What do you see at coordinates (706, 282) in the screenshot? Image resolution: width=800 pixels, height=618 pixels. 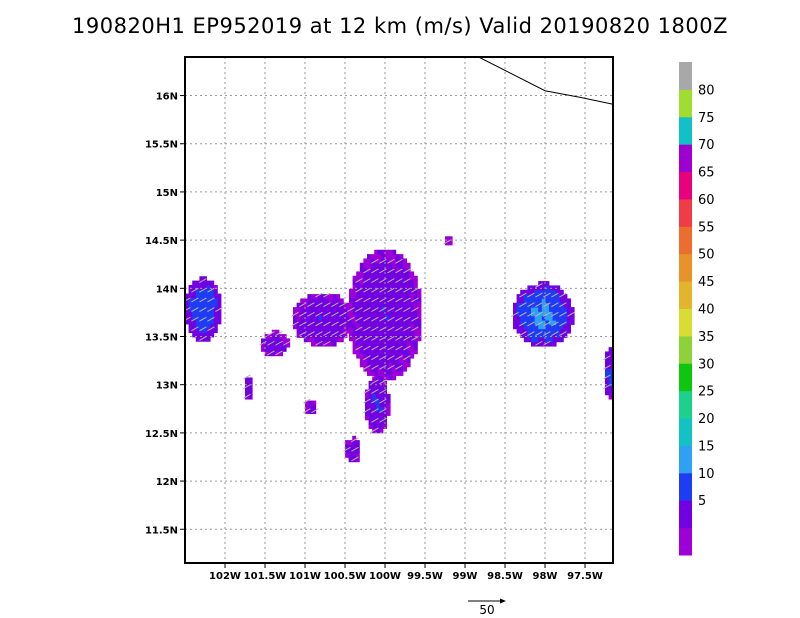 I see `colorbar-label: 45` at bounding box center [706, 282].